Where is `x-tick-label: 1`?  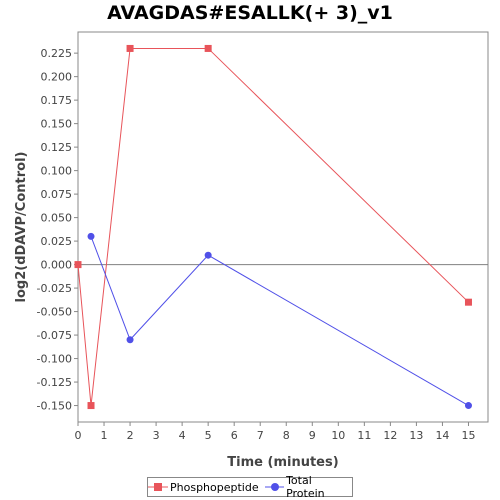 x-tick-label: 1 is located at coordinates (104, 435).